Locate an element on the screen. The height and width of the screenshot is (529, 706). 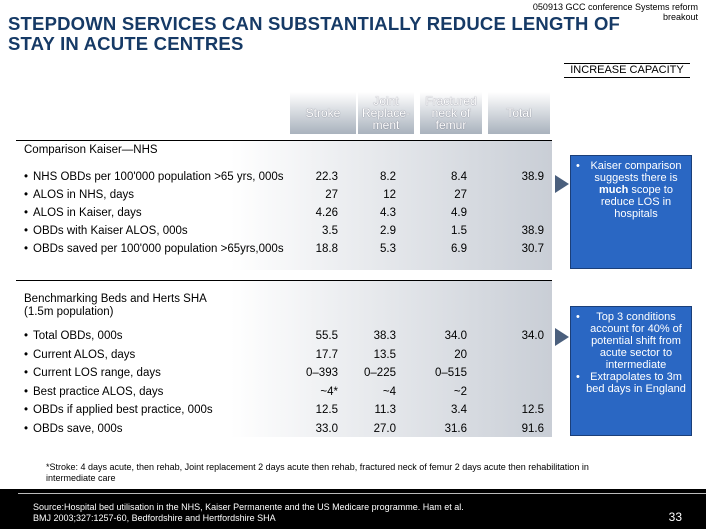
cell-joint-replacement: 27.0 is located at coordinates (384, 428).